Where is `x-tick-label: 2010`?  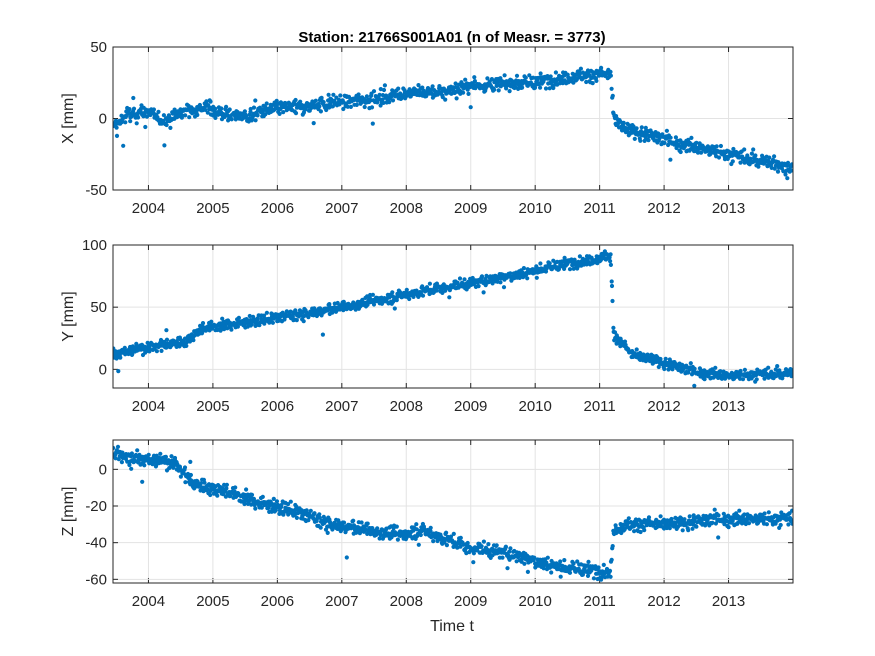 x-tick-label: 2010 is located at coordinates (534, 208).